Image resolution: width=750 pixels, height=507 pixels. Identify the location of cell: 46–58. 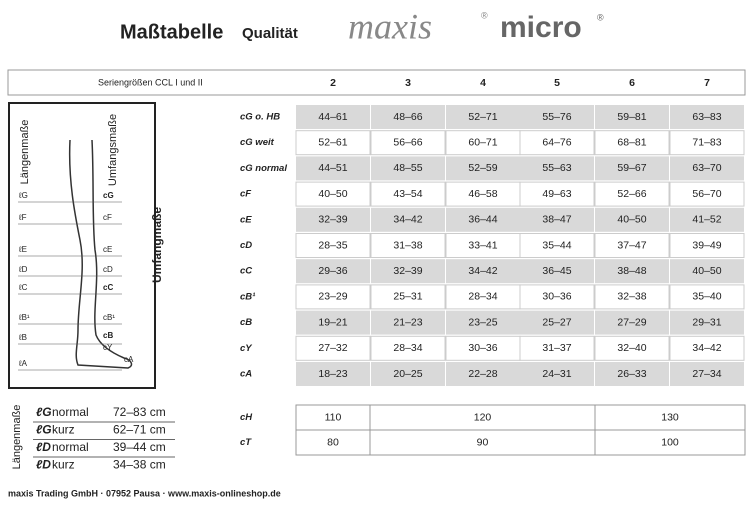
(482, 194).